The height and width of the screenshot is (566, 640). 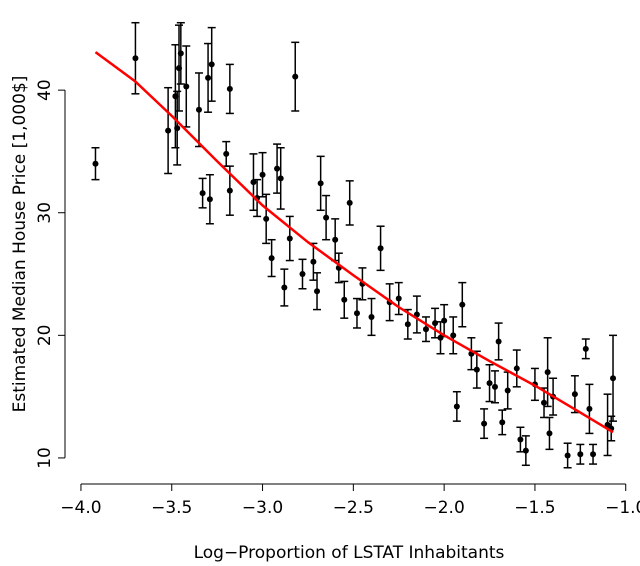 What do you see at coordinates (45, 336) in the screenshot?
I see `y-tick-label: 20` at bounding box center [45, 336].